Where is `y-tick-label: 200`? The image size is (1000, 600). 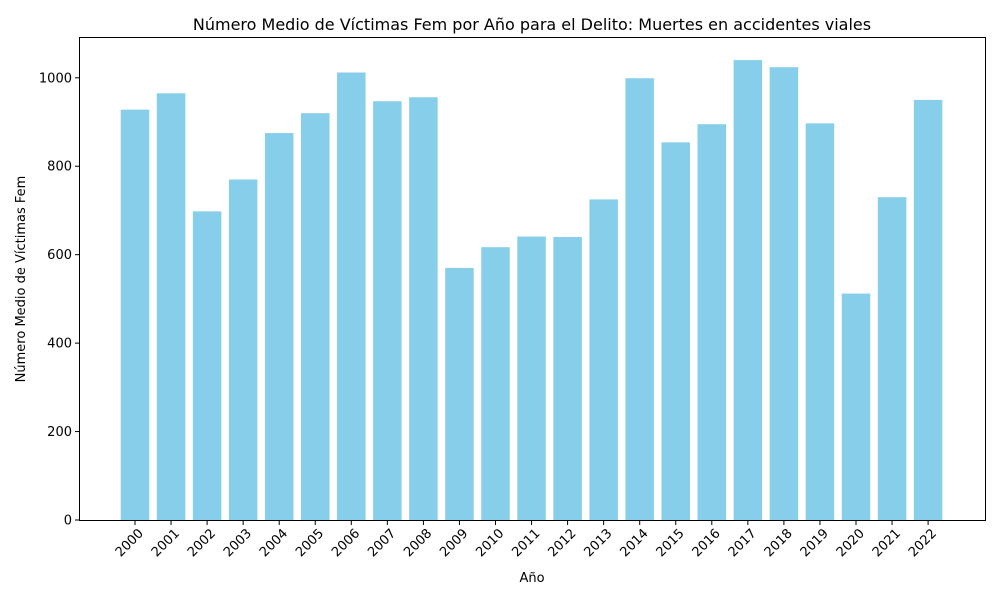 y-tick-label: 200 is located at coordinates (59, 432).